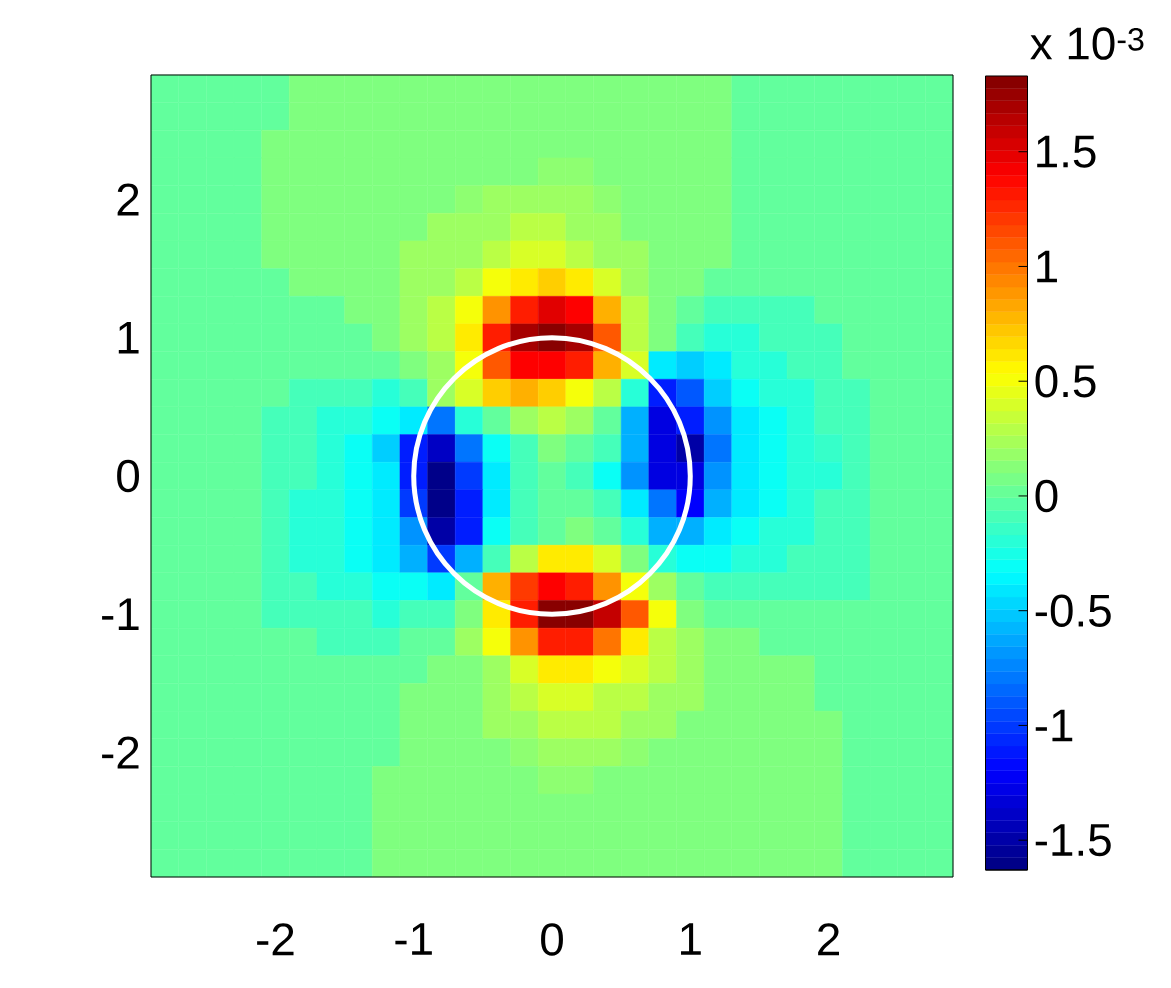 Image resolution: width=1171 pixels, height=988 pixels. What do you see at coordinates (120, 752) in the screenshot?
I see `y-tick-label: -2` at bounding box center [120, 752].